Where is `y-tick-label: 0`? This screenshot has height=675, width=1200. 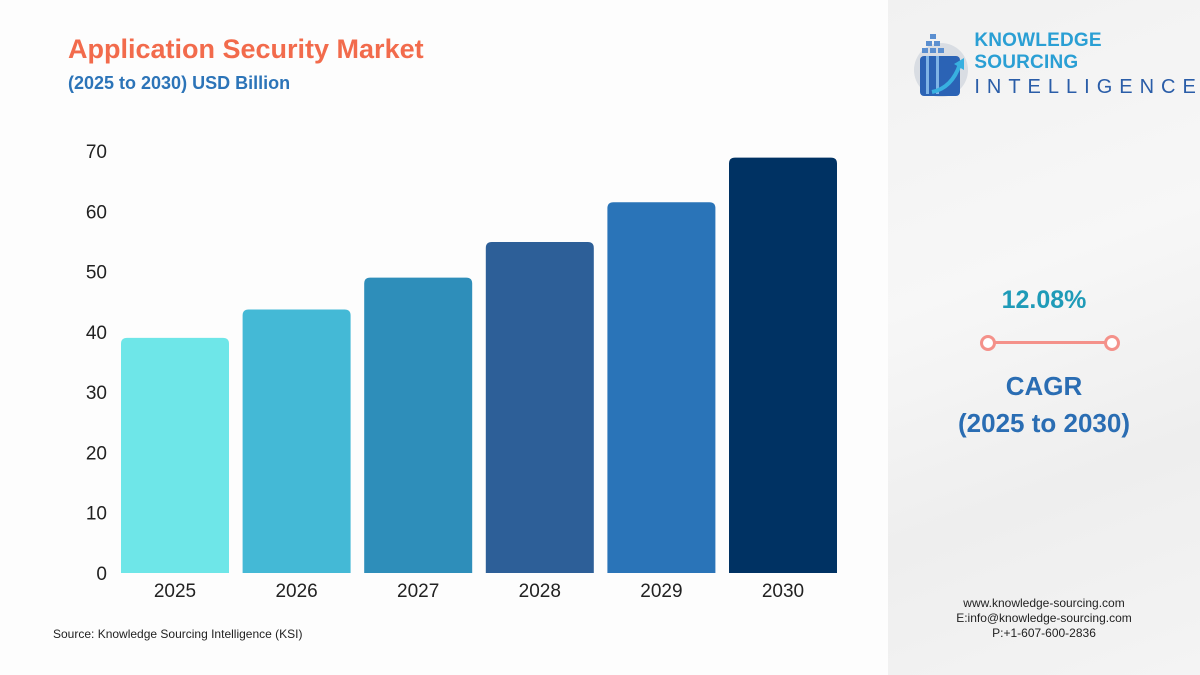 y-tick-label: 0 is located at coordinates (101, 574).